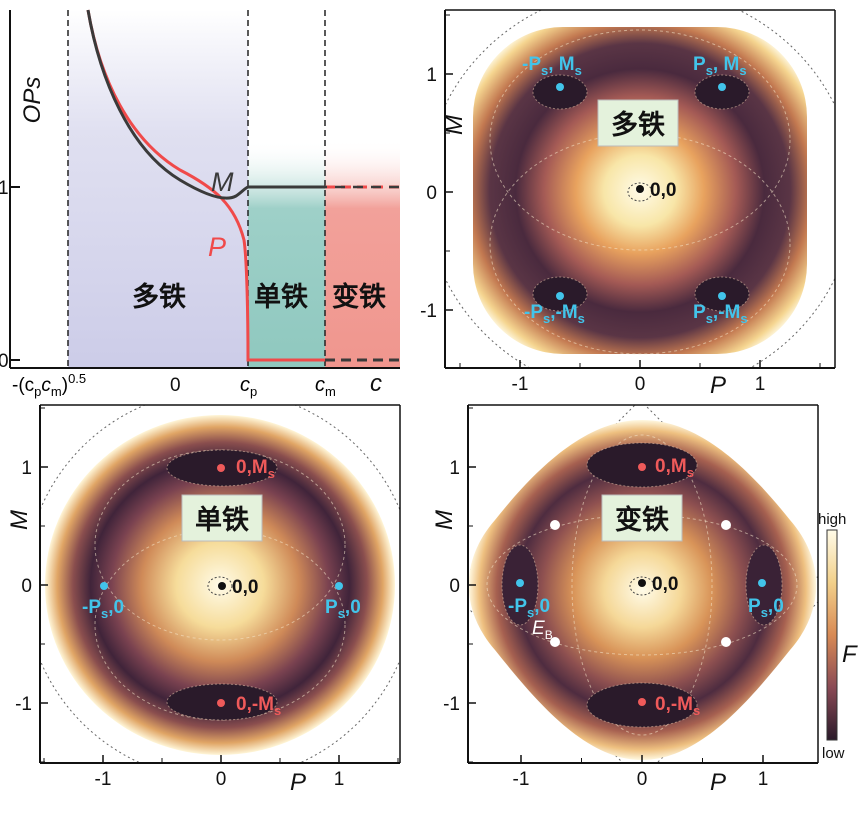 The height and width of the screenshot is (813, 865). Describe the element at coordinates (766, 608) in the screenshot. I see `d-label-right: Ps,0` at that location.